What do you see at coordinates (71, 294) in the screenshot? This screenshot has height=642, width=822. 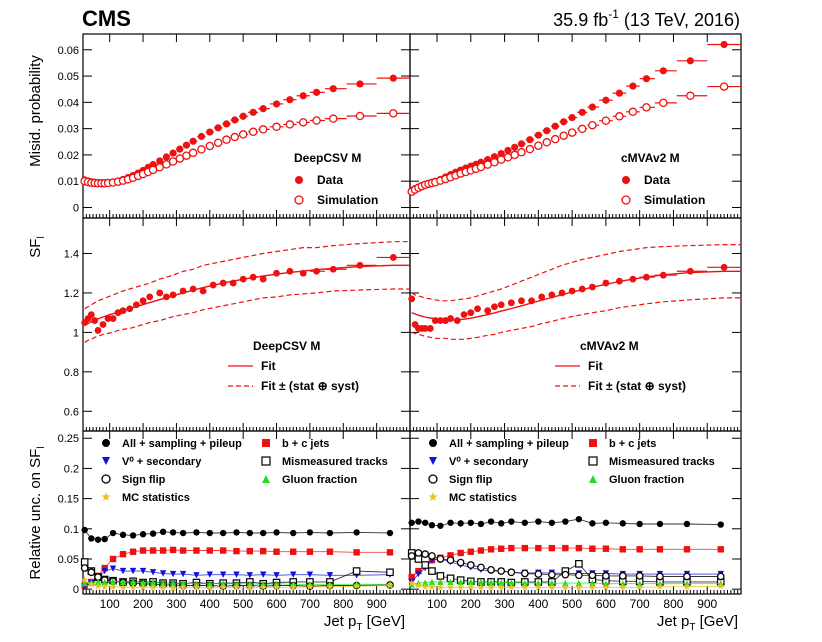 I see `sf-y-tick-label: 1.2` at bounding box center [71, 294].